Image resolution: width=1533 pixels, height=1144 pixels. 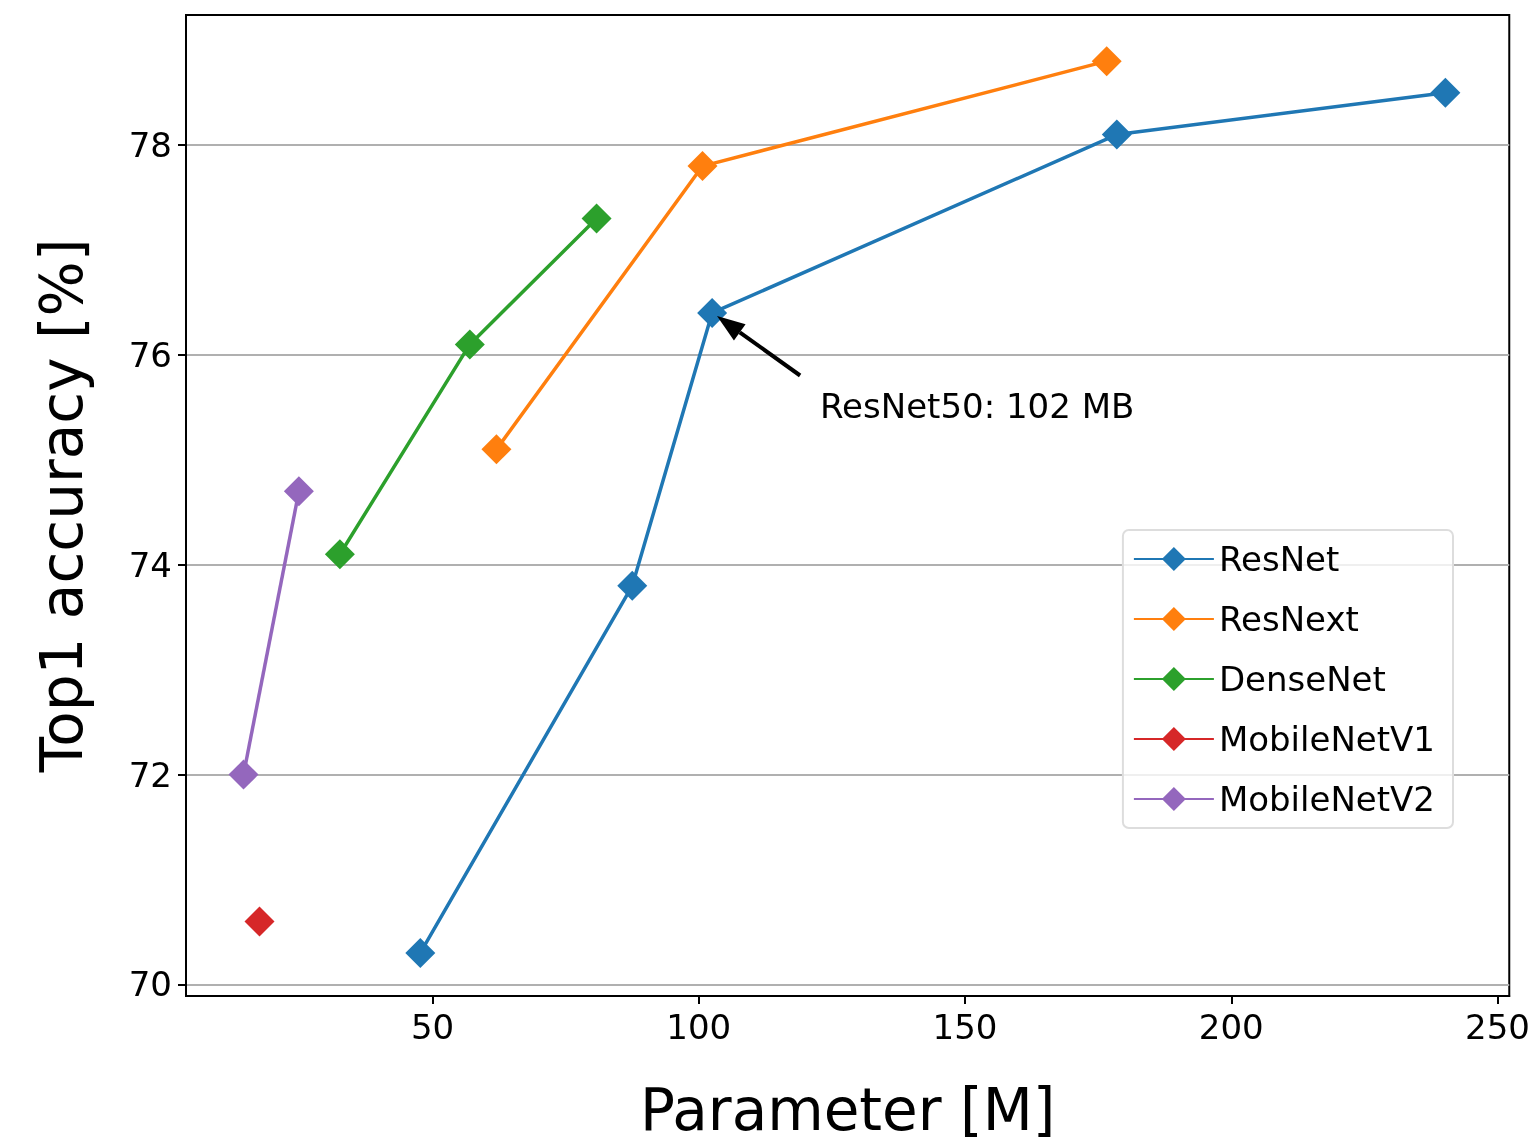 I want to click on annotation: ResNet50: 102 MB, so click(x=977, y=406).